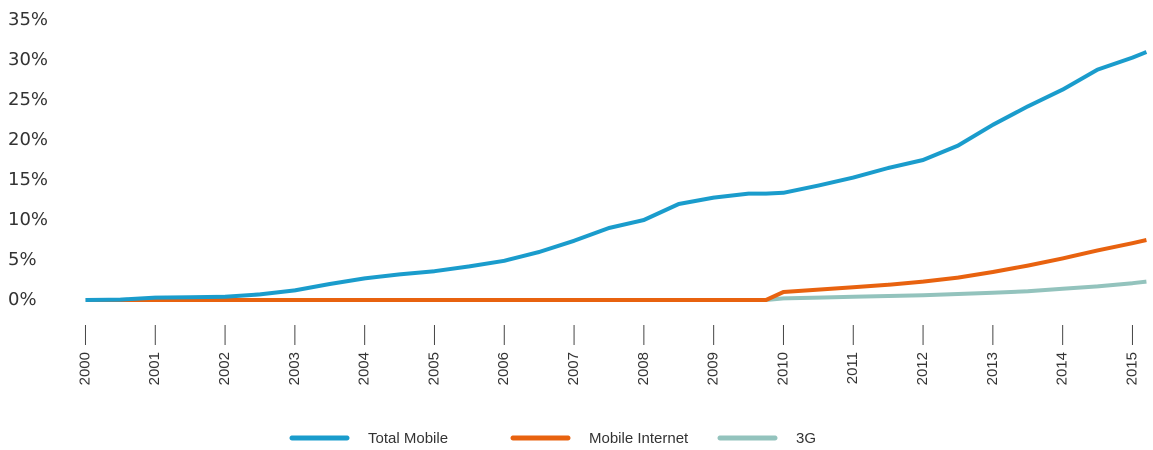 The image size is (1153, 450). Describe the element at coordinates (28, 179) in the screenshot. I see `y-tick-label: 15%` at that location.